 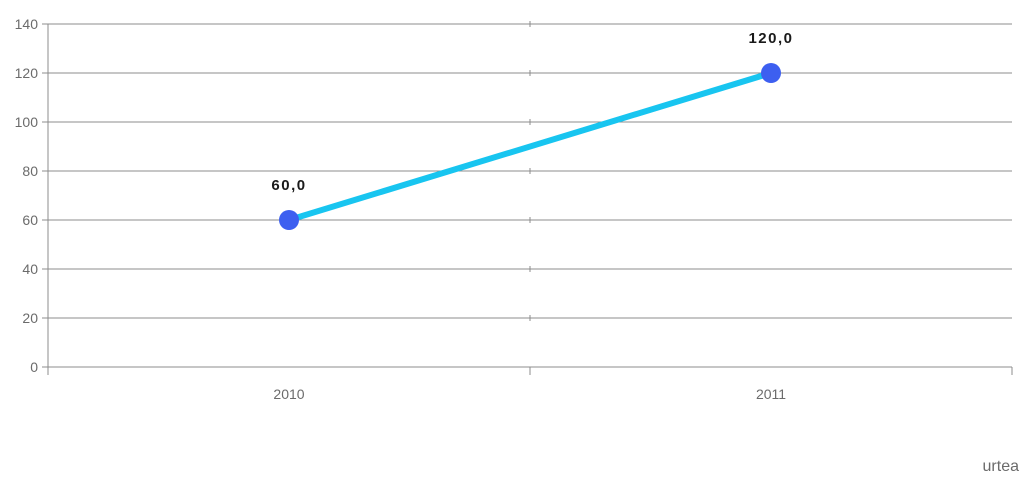 What do you see at coordinates (27, 73) in the screenshot?
I see `y-tick-label: 120` at bounding box center [27, 73].